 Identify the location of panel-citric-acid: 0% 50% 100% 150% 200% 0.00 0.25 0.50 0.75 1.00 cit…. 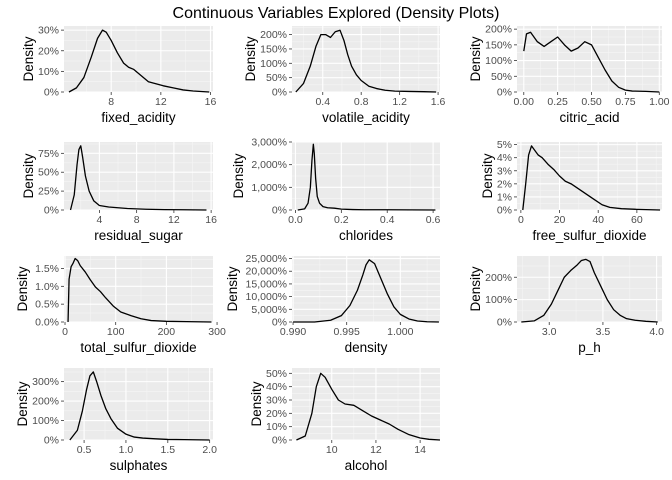
(569, 74).